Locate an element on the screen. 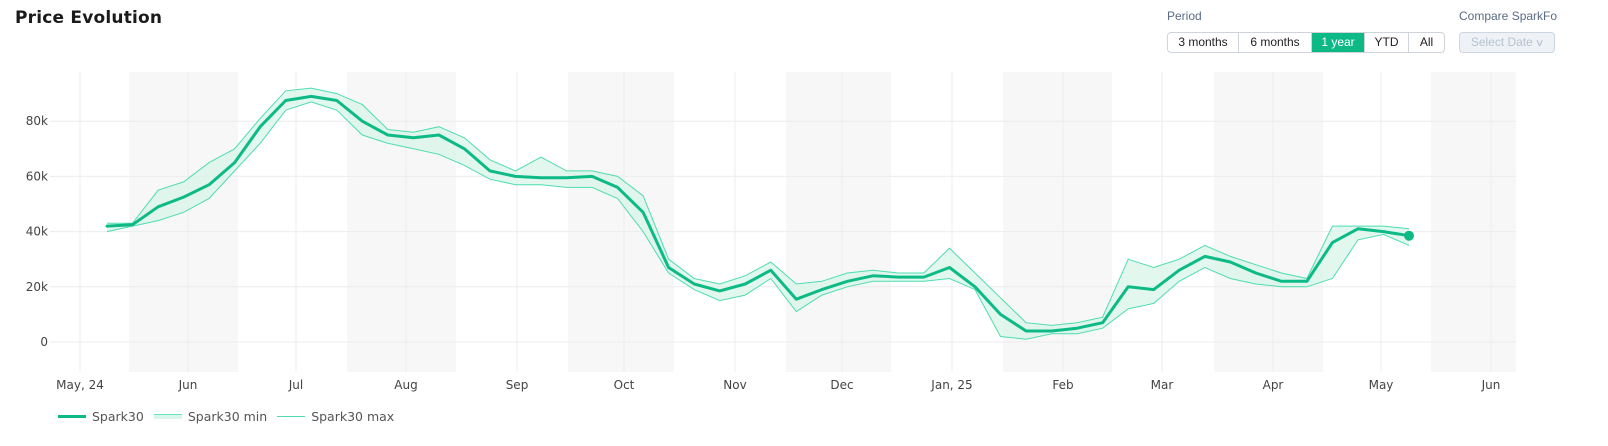 The height and width of the screenshot is (446, 1608). legend-item-spark30: Spark30 is located at coordinates (101, 416).